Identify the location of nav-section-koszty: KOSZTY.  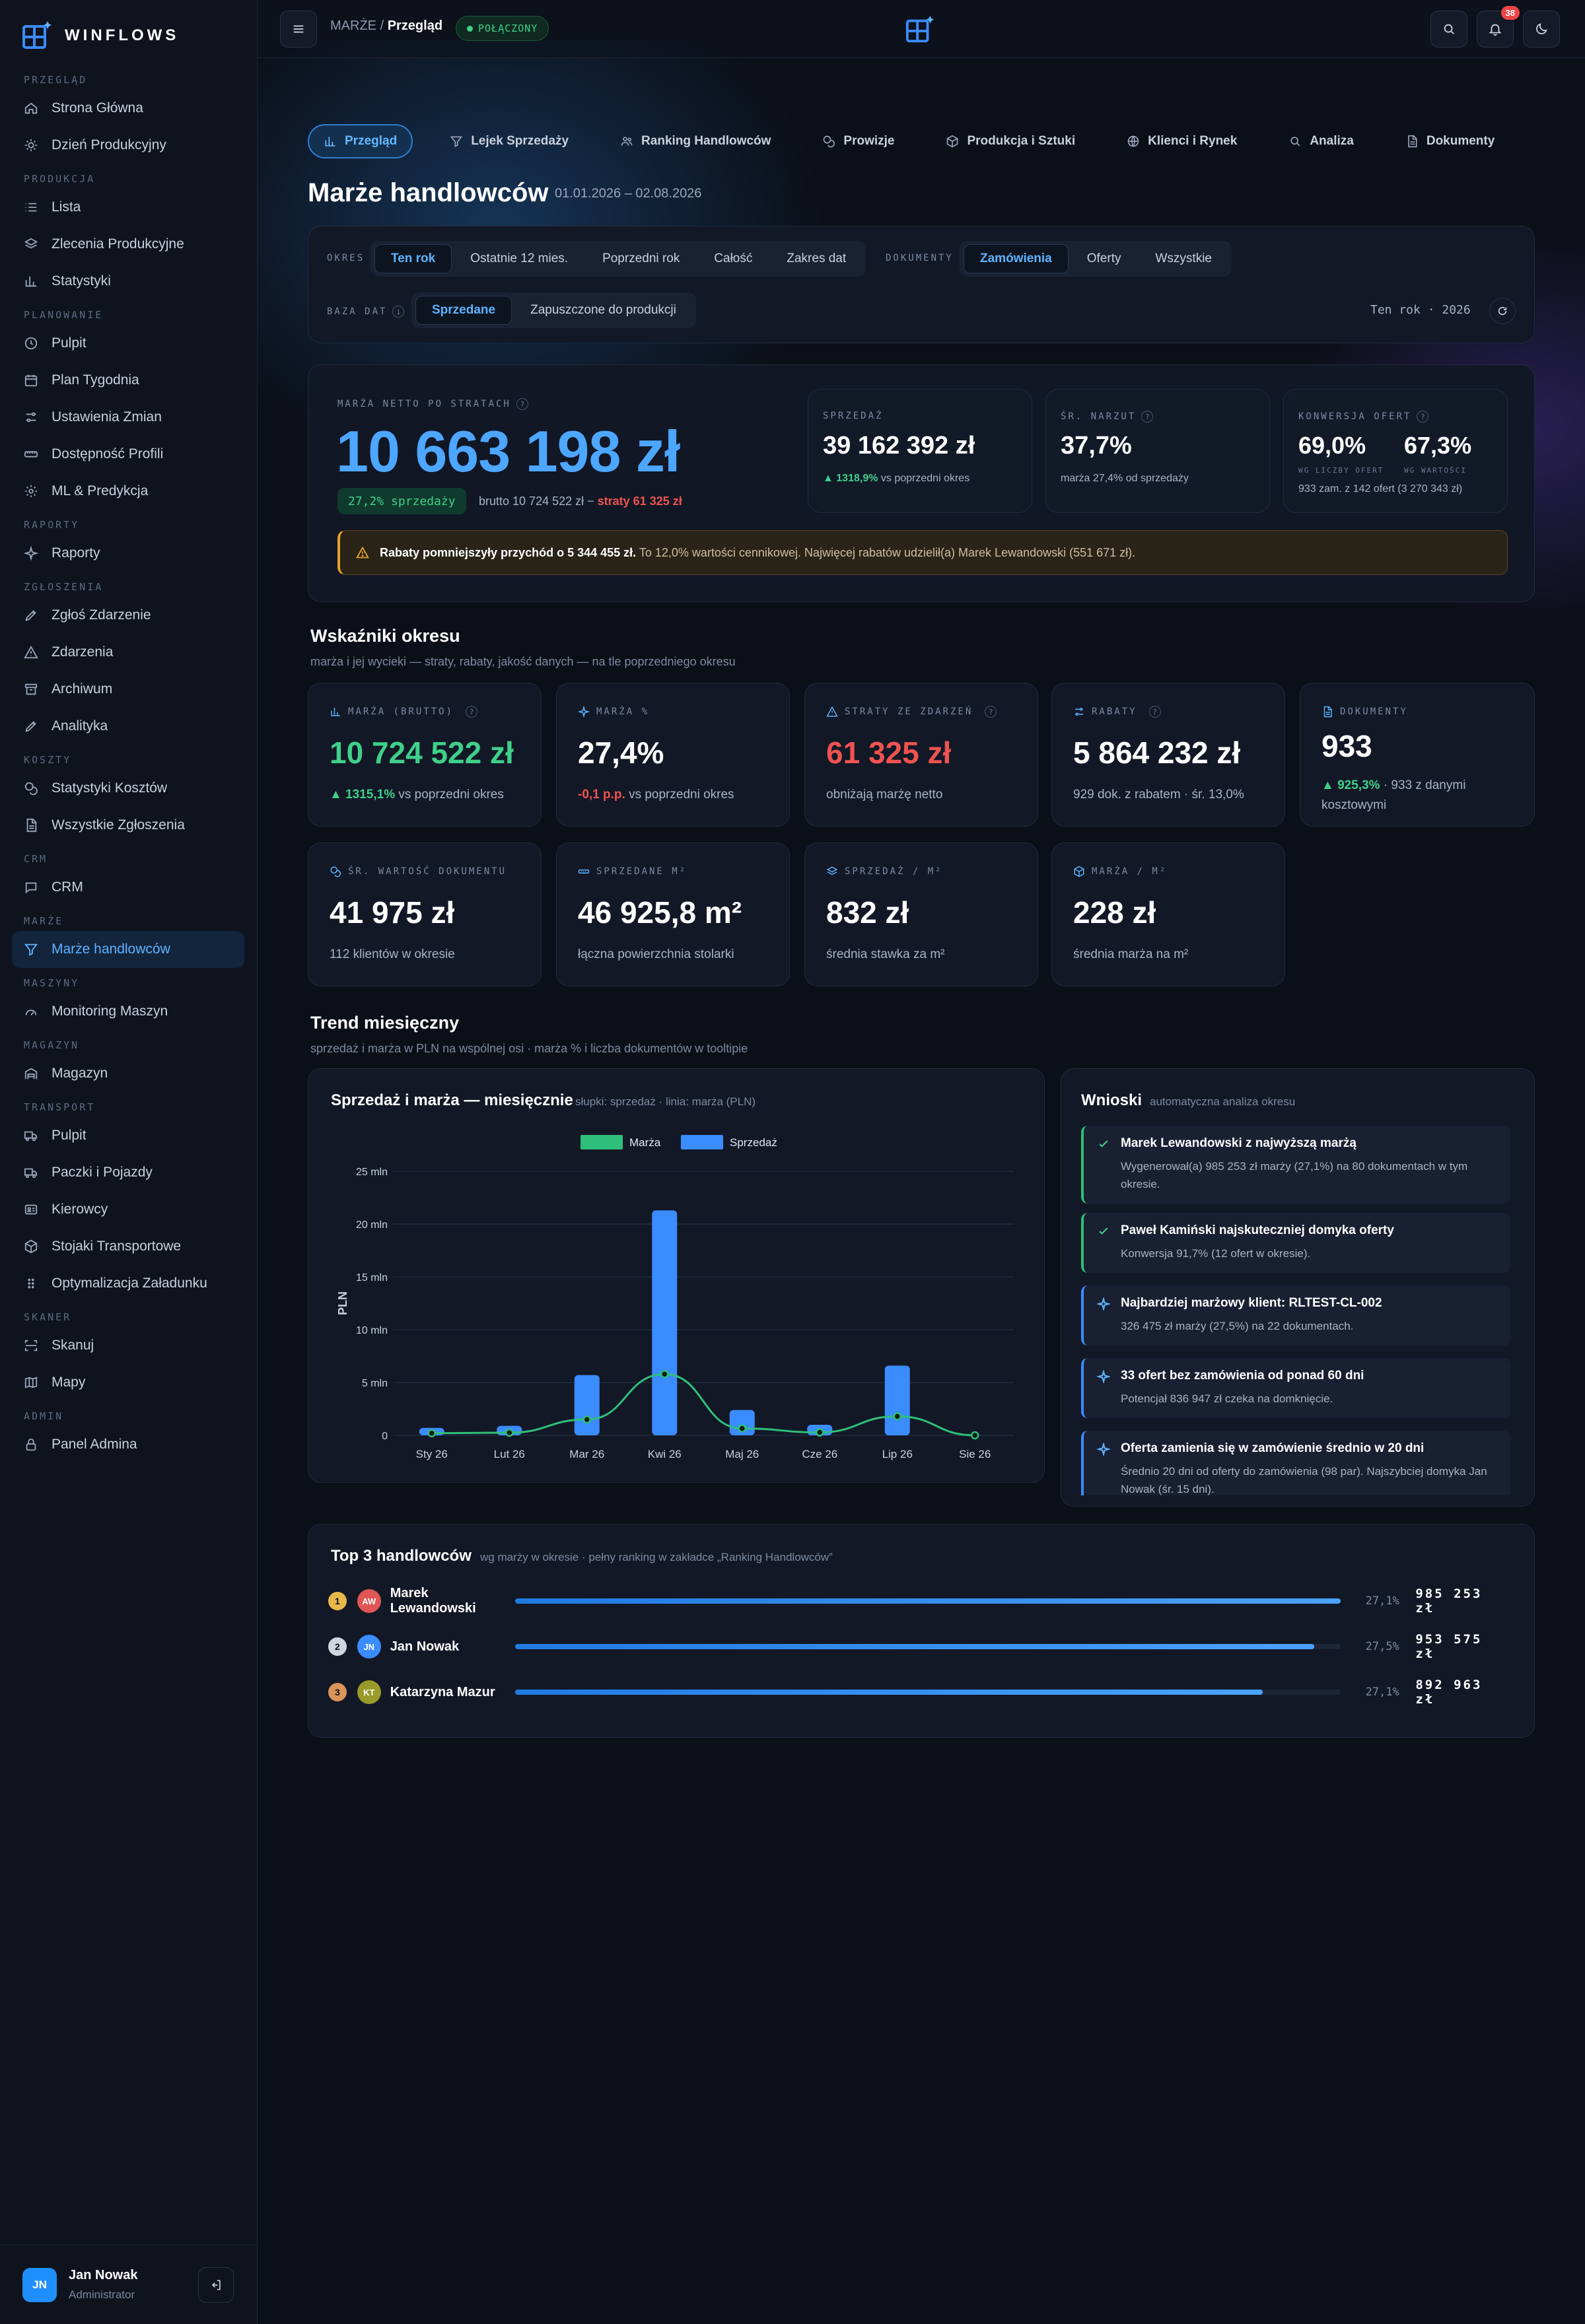
(48, 760).